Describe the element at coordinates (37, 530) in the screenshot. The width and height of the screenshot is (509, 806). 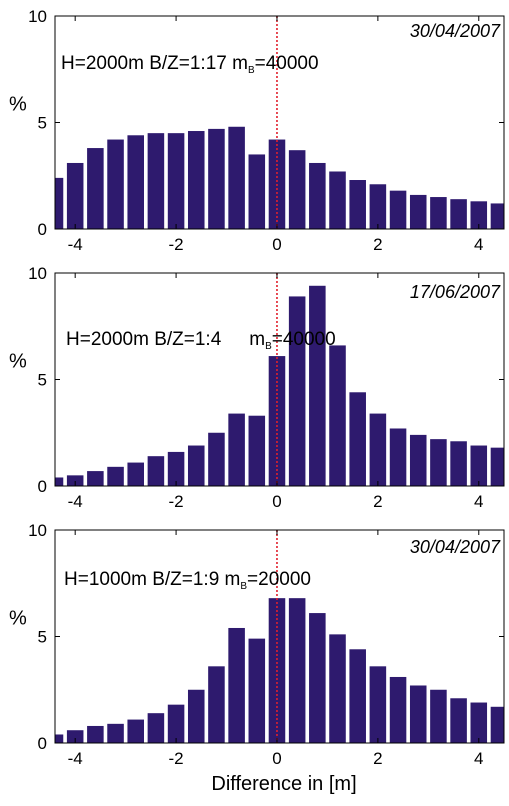
I see `y-tick-label-panel3-3: 10` at that location.